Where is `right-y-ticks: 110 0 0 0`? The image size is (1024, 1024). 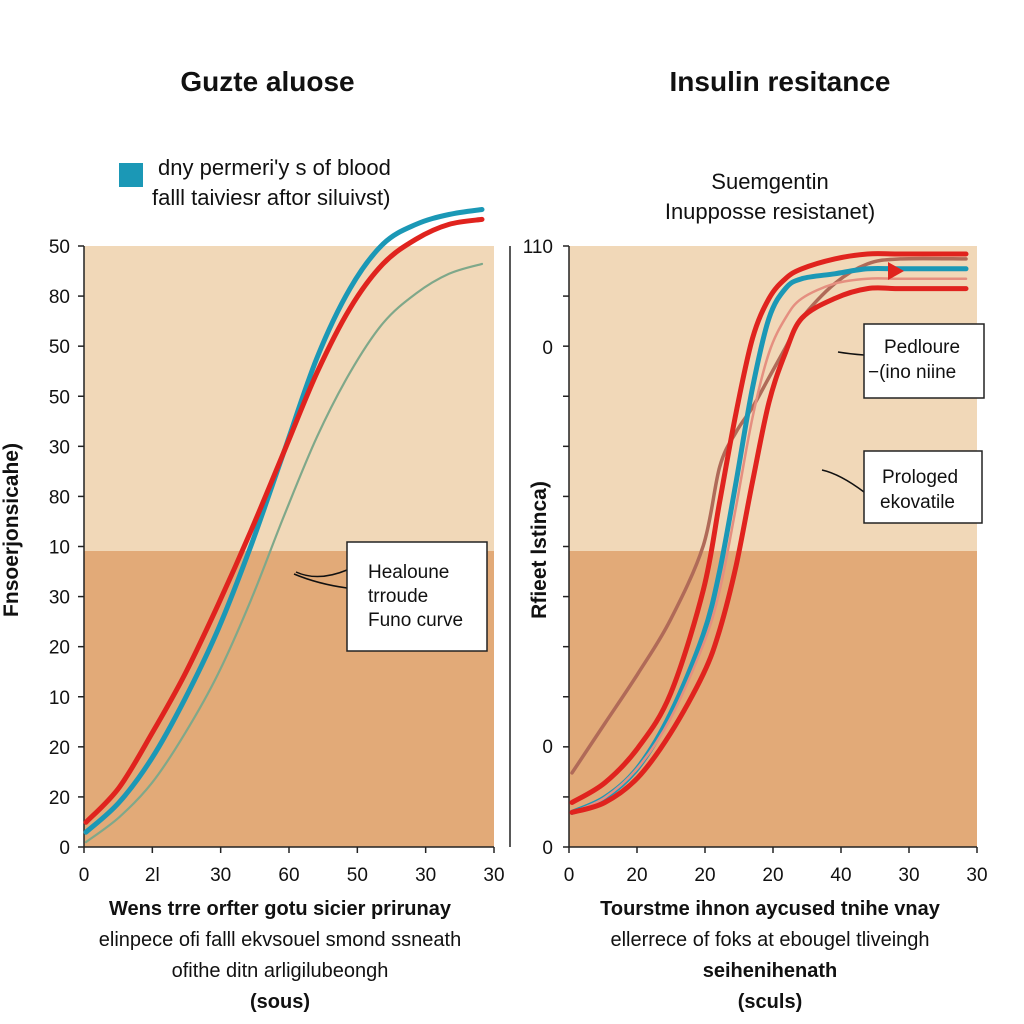
right-y-ticks: 110 0 0 0 is located at coordinates (546, 548).